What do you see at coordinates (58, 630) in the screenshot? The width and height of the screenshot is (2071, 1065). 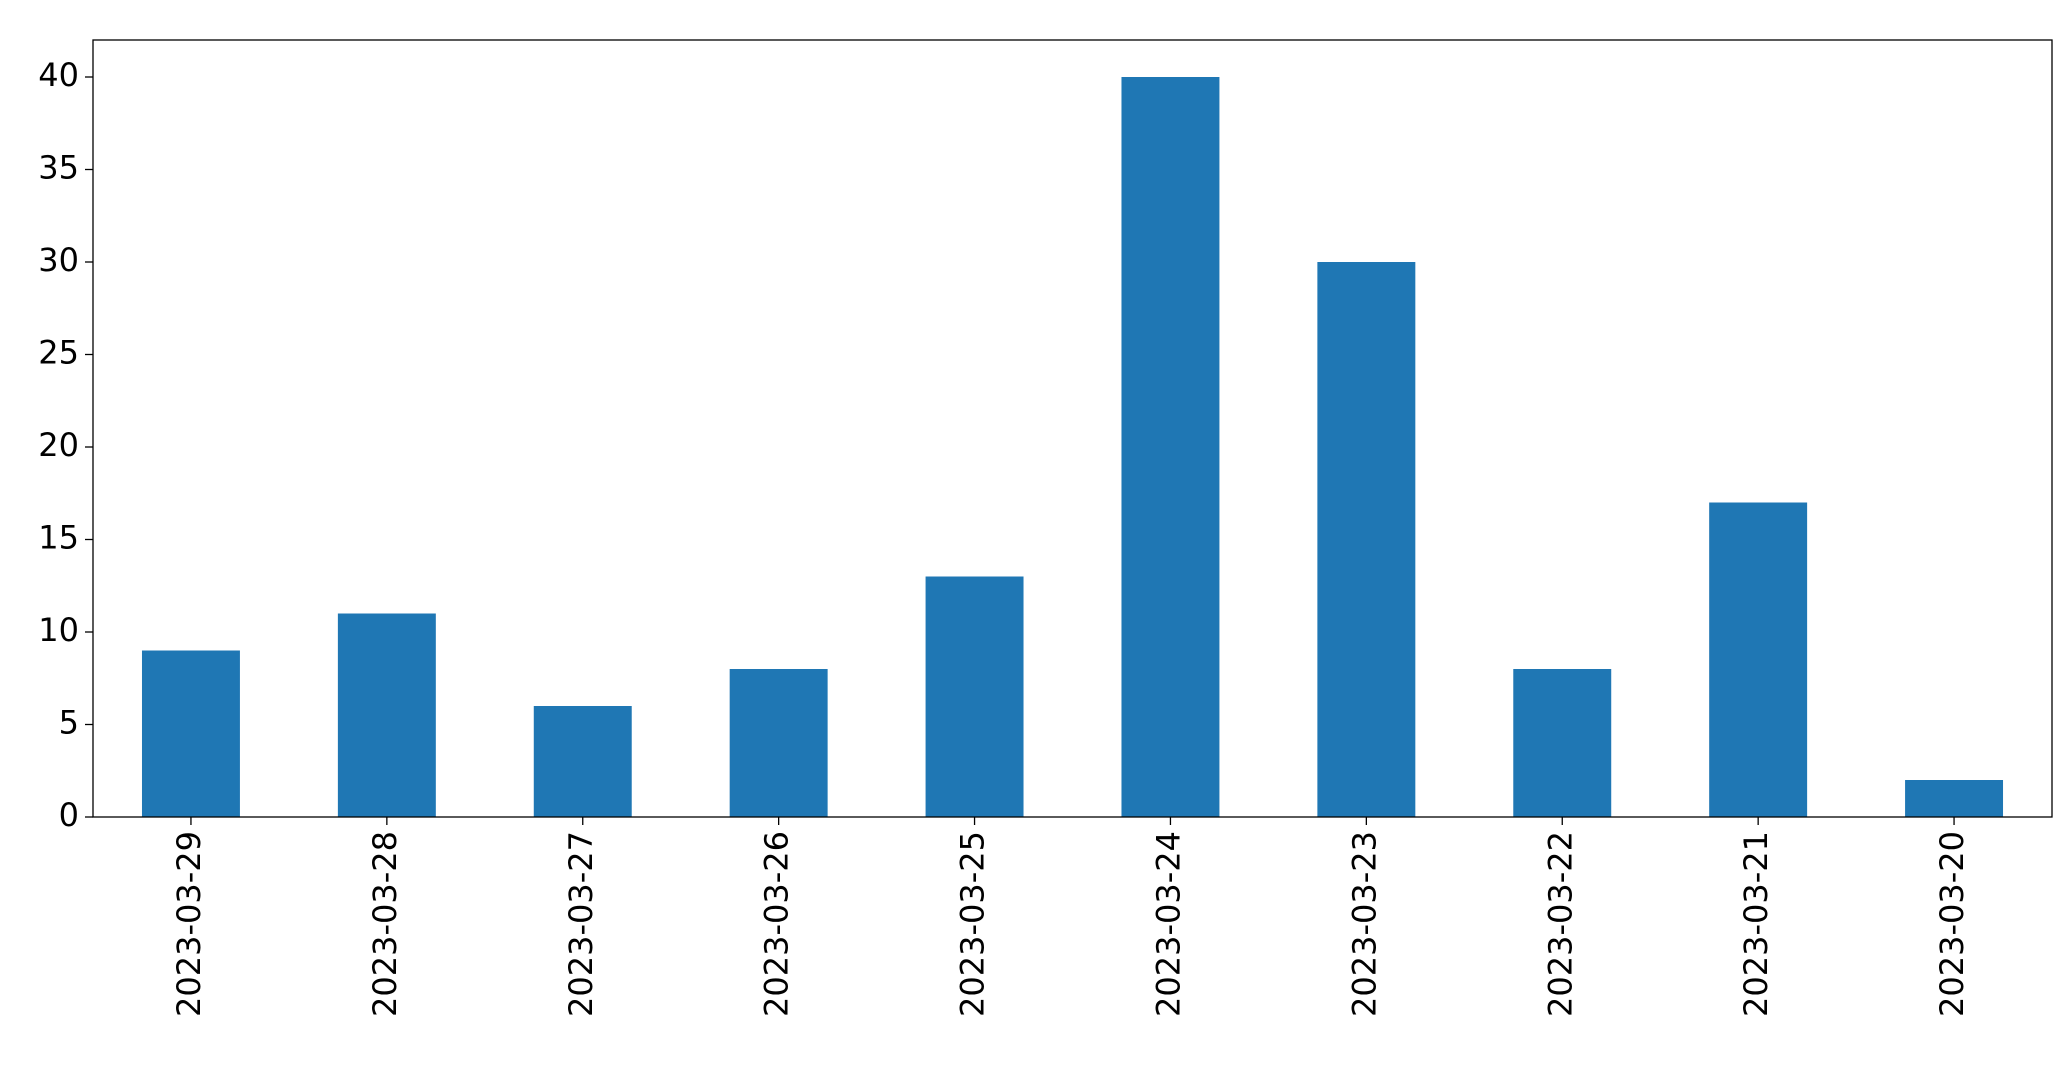 I see `y-tick-label: 10` at bounding box center [58, 630].